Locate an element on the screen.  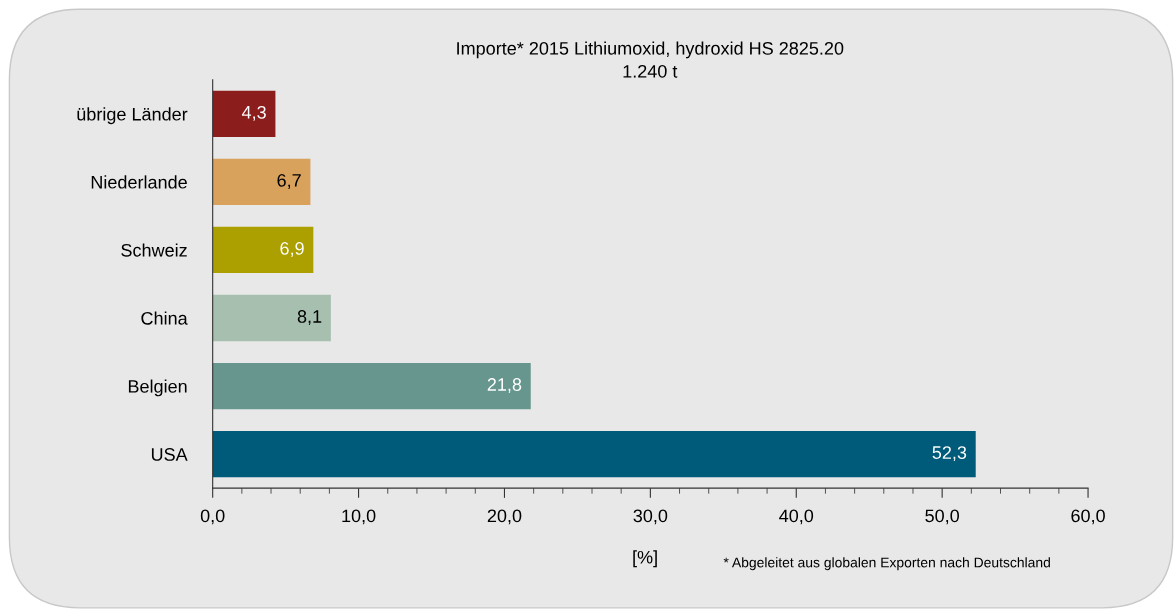
data-label: 4,3 is located at coordinates (253, 113).